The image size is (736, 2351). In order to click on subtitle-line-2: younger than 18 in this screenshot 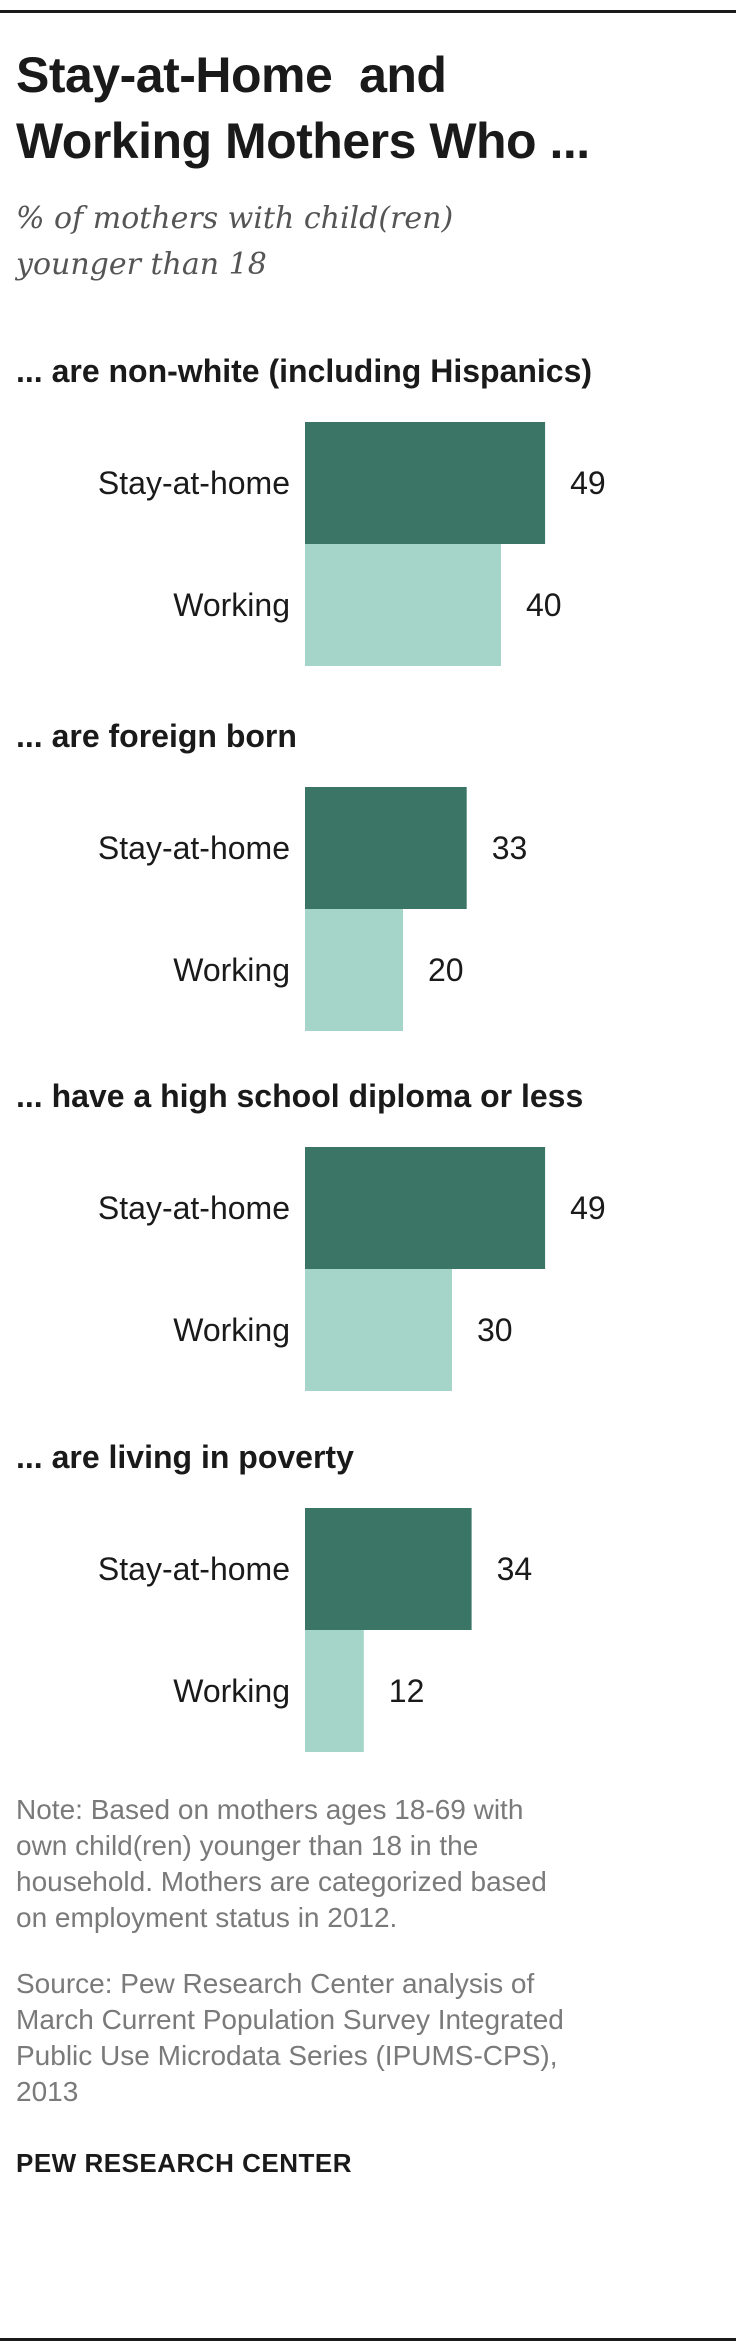, I will do `click(141, 264)`.